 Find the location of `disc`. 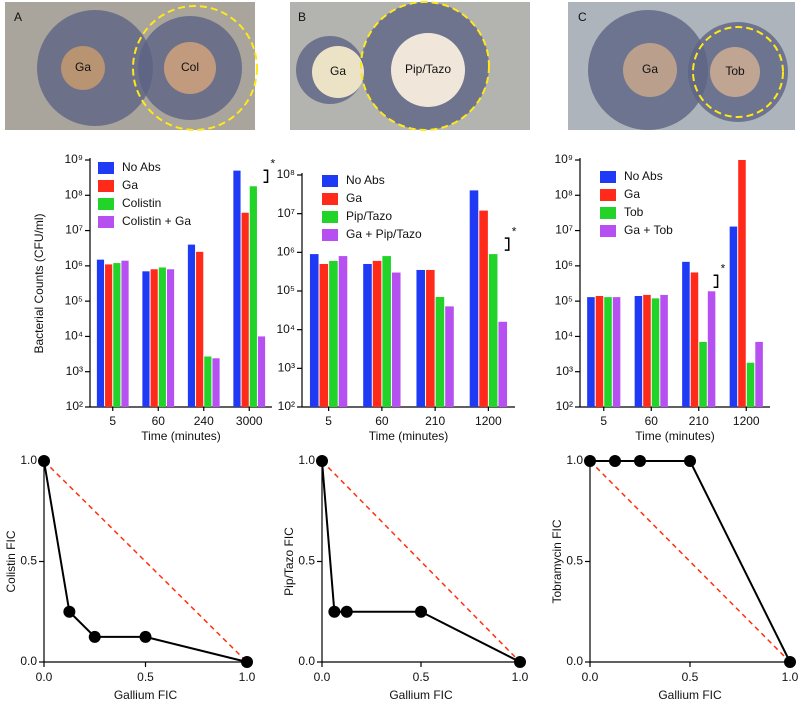

disc is located at coordinates (83, 68).